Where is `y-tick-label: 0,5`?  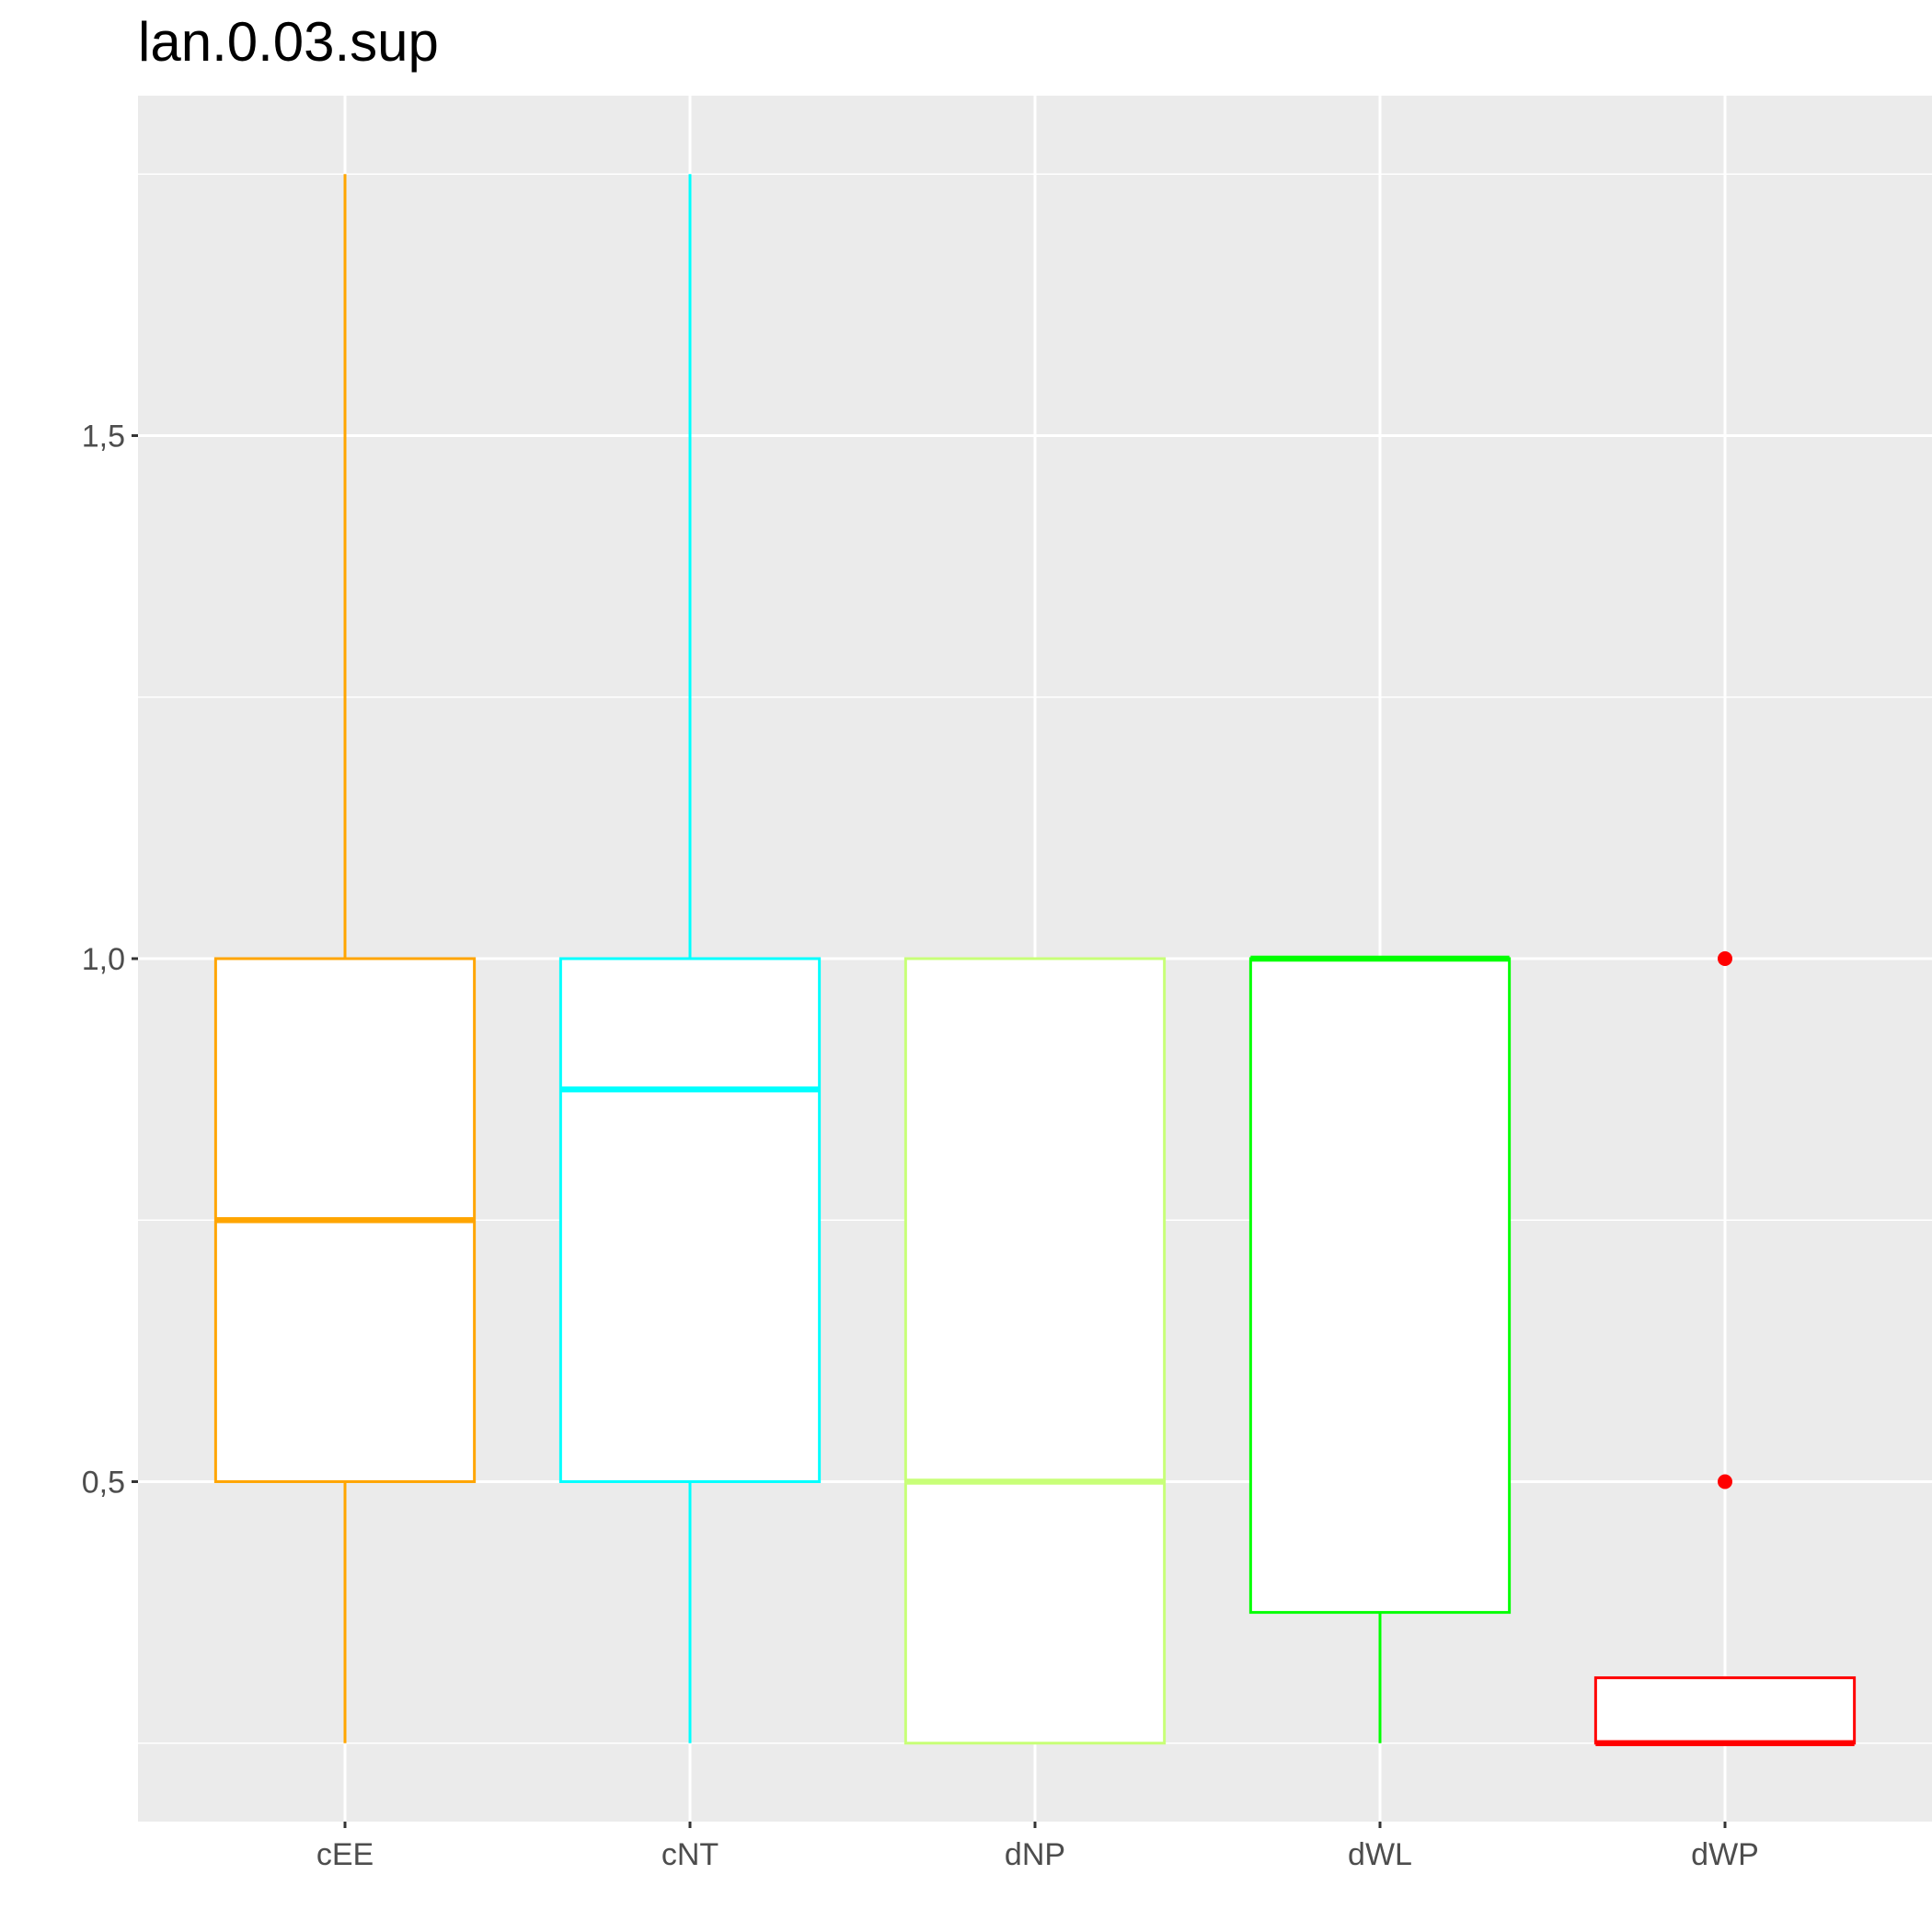
y-tick-label: 0,5 is located at coordinates (103, 1482).